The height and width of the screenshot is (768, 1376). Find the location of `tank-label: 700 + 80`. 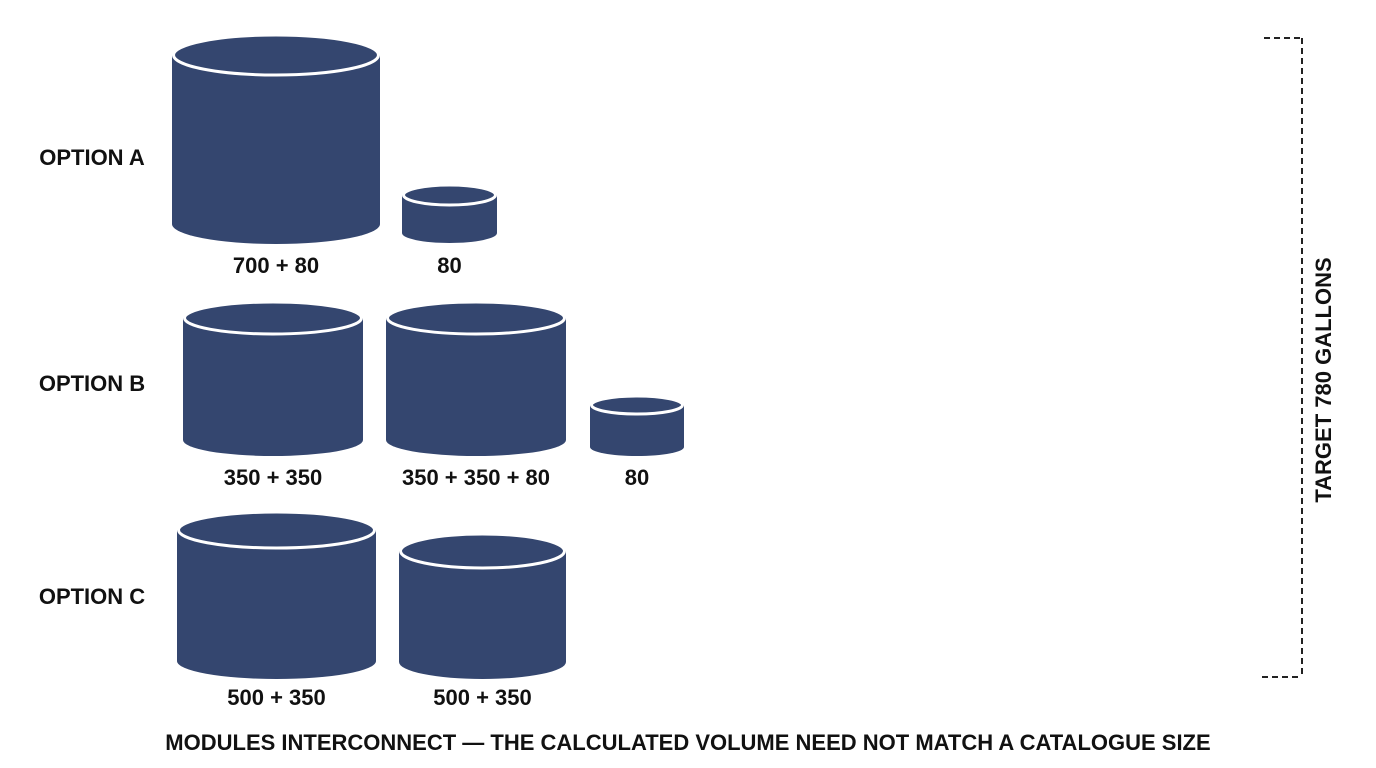

tank-label: 700 + 80 is located at coordinates (276, 265).